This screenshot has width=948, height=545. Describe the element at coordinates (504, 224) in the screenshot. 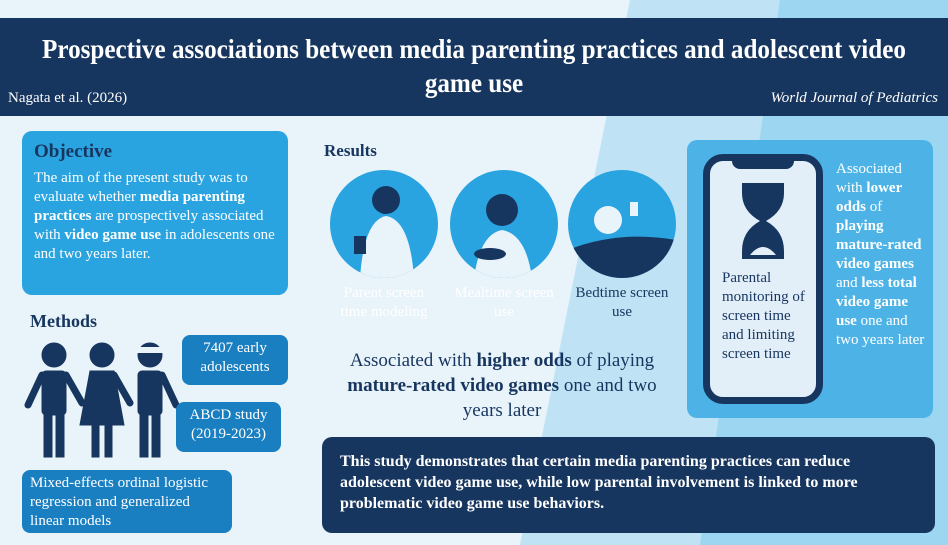

I see `mealtime-phone-icon` at that location.